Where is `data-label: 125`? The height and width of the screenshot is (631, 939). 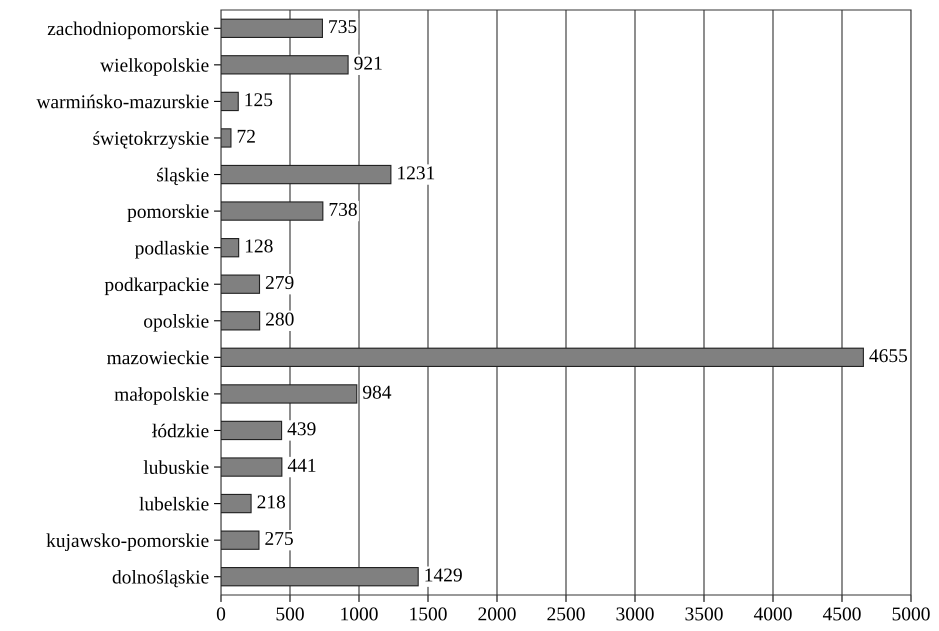
data-label: 125 is located at coordinates (259, 99).